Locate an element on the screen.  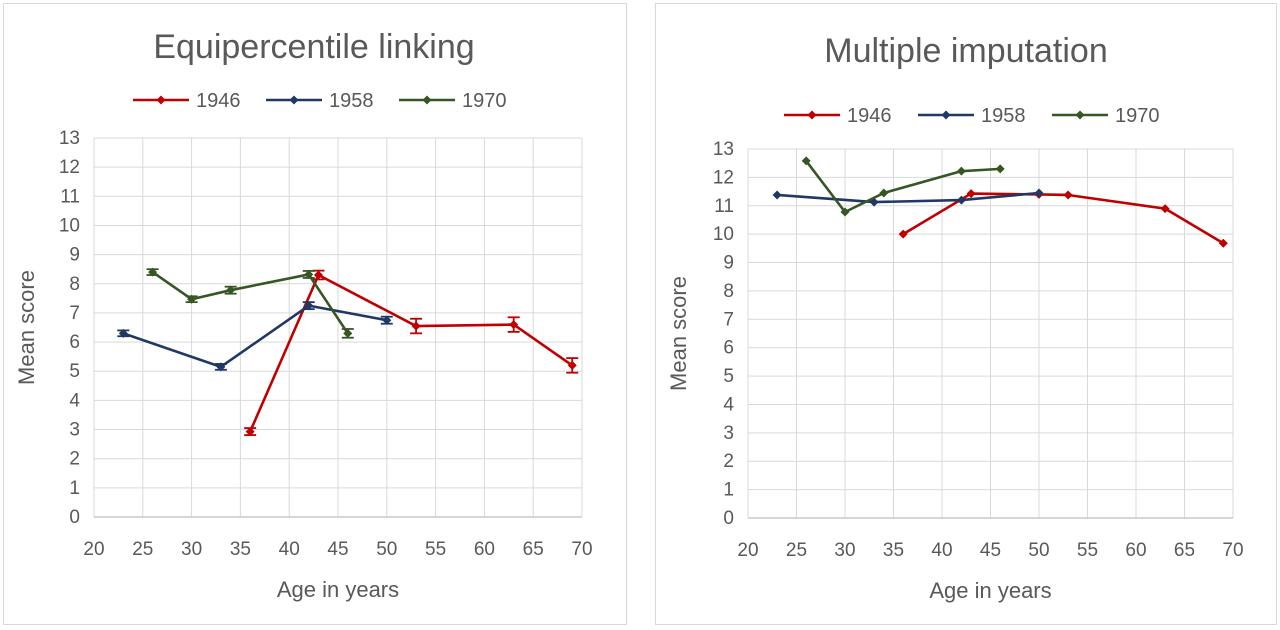
y-tick-label: 1 is located at coordinates (74, 488).